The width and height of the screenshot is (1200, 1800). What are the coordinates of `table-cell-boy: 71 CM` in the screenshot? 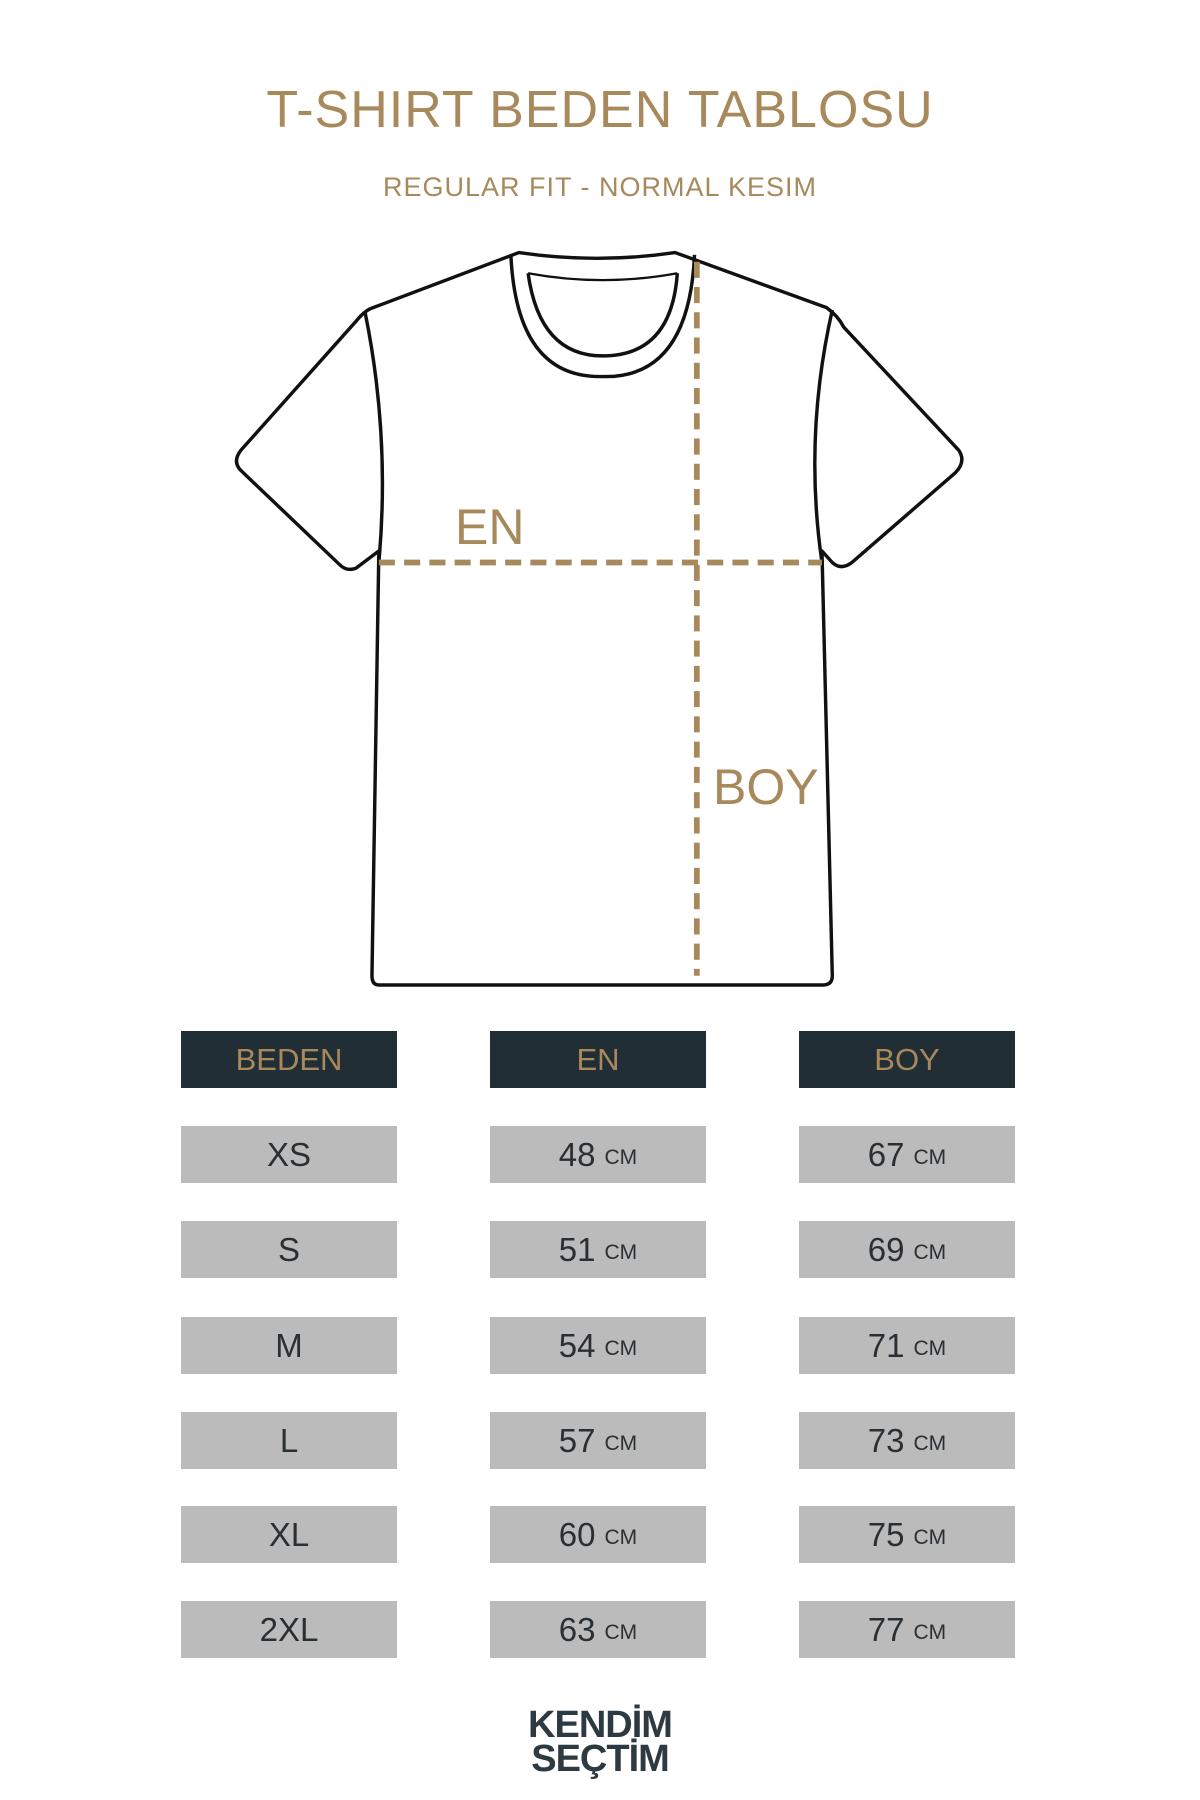 It's located at (907, 1345).